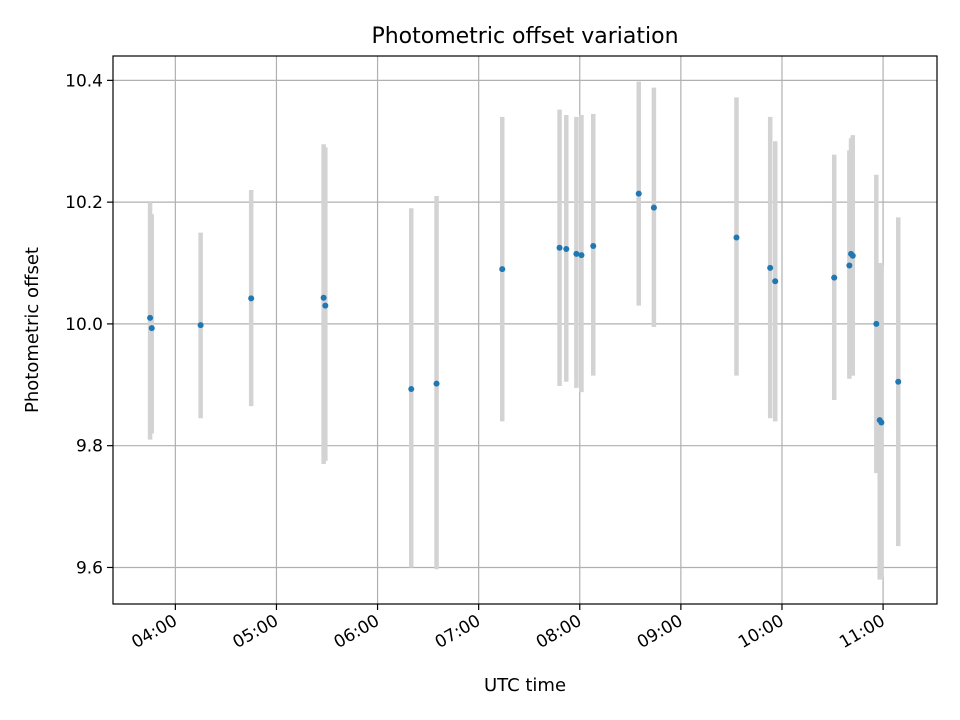  Describe the element at coordinates (357, 632) in the screenshot. I see `x-tick-label: 06:00` at that location.